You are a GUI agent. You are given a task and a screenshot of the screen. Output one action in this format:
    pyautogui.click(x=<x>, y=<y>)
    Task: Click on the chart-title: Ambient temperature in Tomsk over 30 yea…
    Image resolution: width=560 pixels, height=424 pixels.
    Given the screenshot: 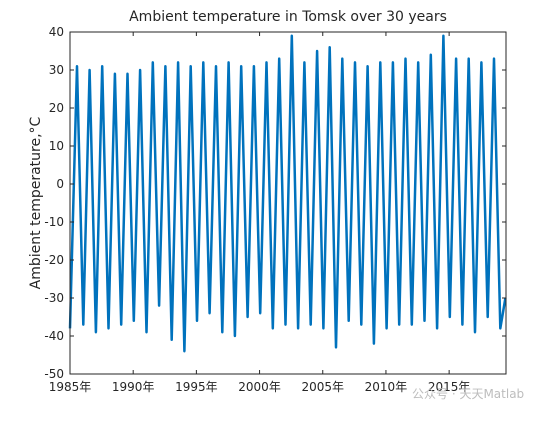 What is the action you would take?
    pyautogui.click(x=288, y=17)
    